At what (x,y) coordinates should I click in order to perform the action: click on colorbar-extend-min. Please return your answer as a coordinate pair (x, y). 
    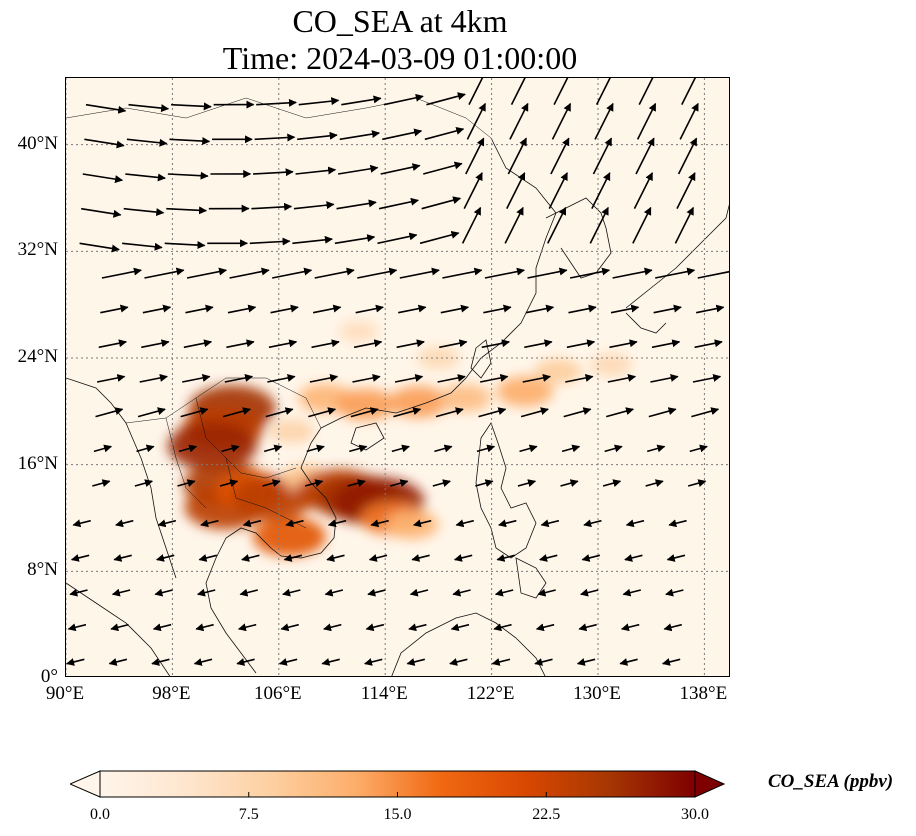
    Looking at the image, I should click on (85, 784).